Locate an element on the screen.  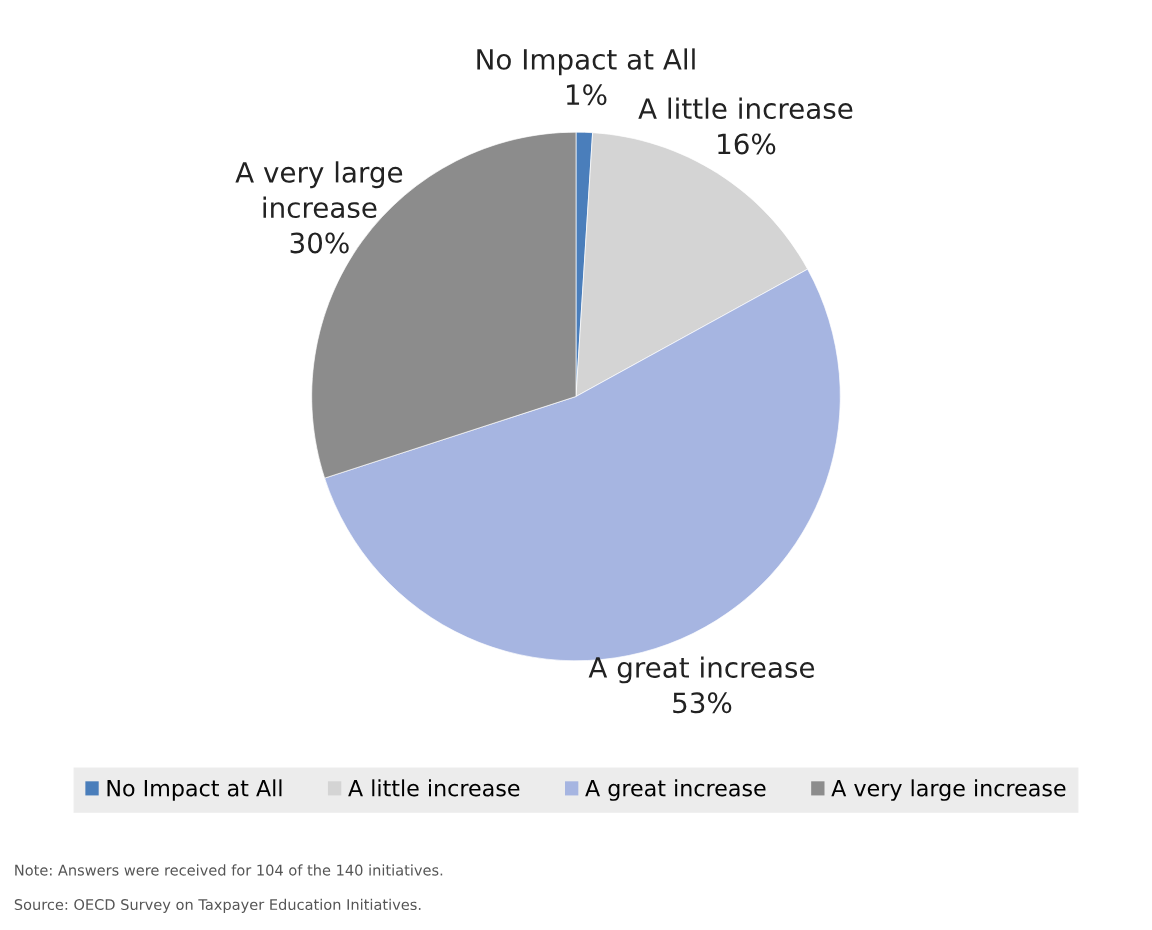
legend-label: A very large increase is located at coordinates (948, 790).